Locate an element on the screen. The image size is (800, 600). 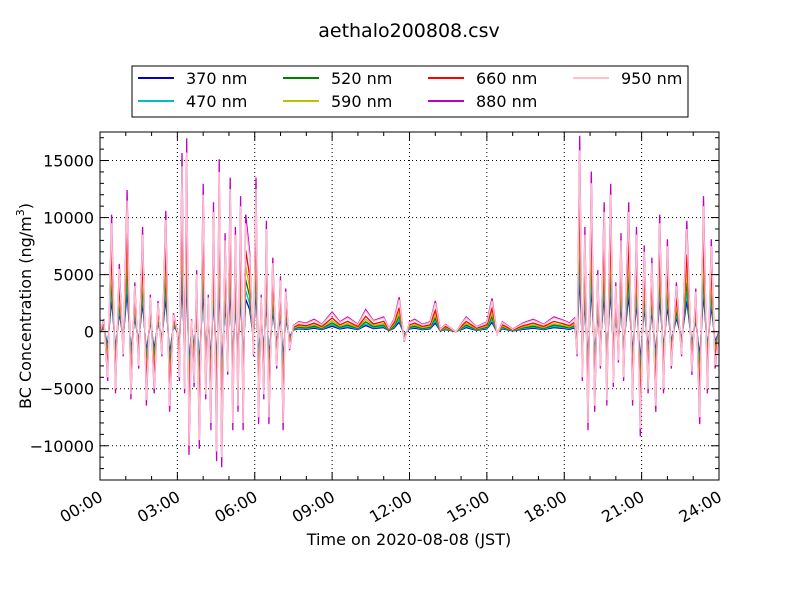
legend-label: 880 nm is located at coordinates (506, 101).